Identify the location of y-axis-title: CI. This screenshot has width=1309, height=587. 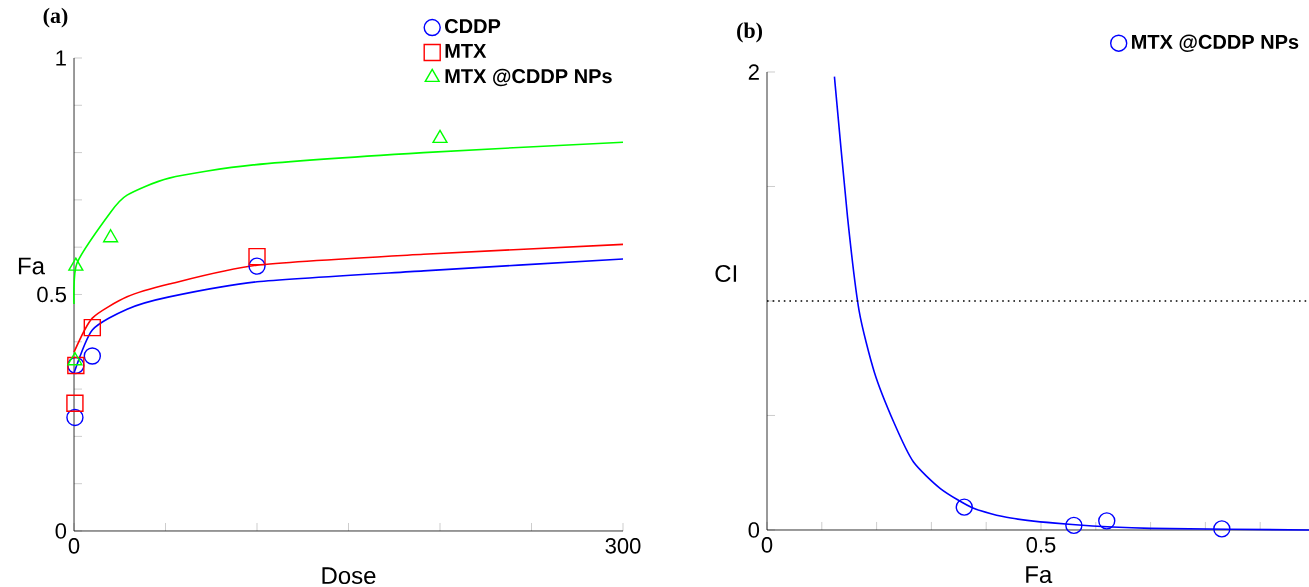
(726, 273).